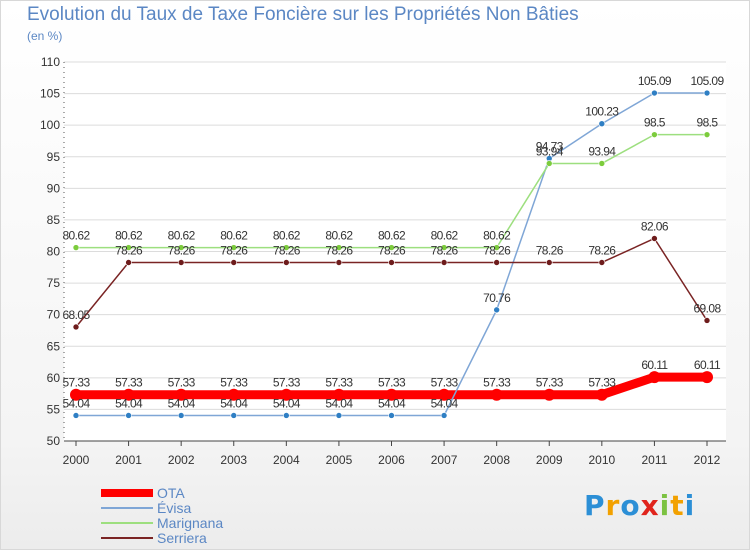 This screenshot has height=550, width=750. What do you see at coordinates (54, 283) in the screenshot?
I see `y-tick-label: 75` at bounding box center [54, 283].